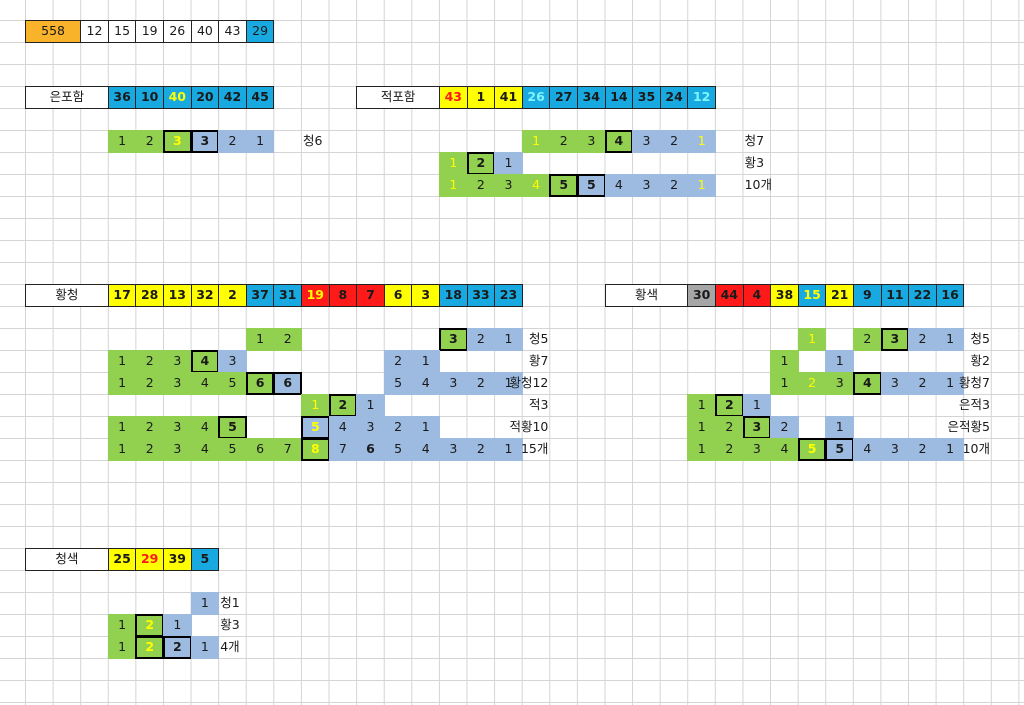 Image resolution: width=1024 pixels, height=705 pixels. Describe the element at coordinates (536, 97) in the screenshot. I see `group-number-cell: 26` at that location.